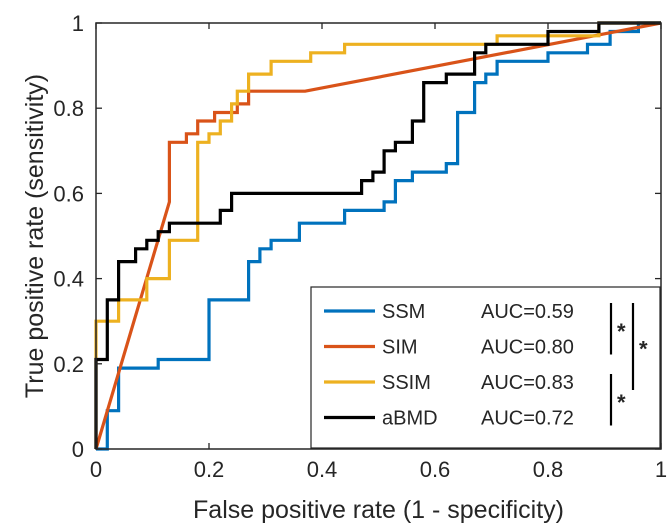 Image resolution: width=667 pixels, height=528 pixels. What do you see at coordinates (403, 312) in the screenshot?
I see `legend-label: SSM` at bounding box center [403, 312].